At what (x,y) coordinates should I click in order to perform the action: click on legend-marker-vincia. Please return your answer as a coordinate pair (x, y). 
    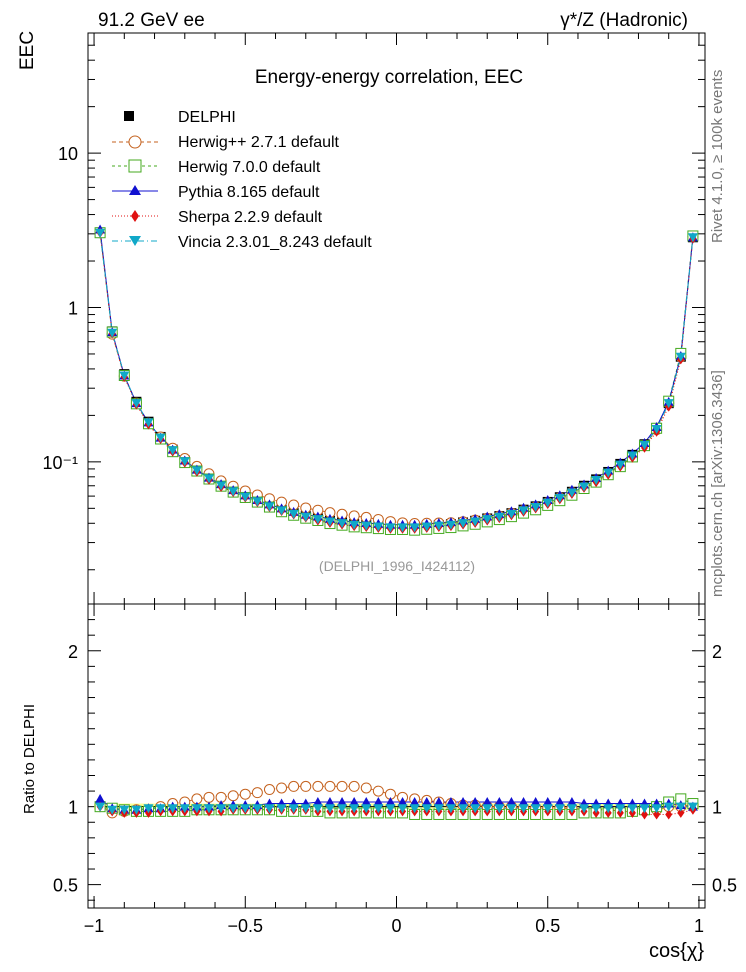
    Looking at the image, I should click on (135, 241).